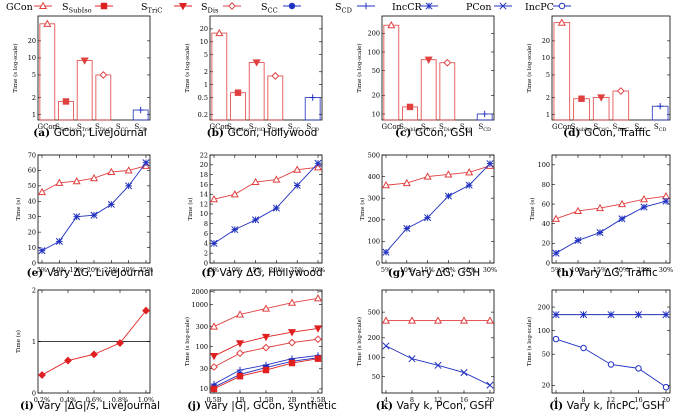  Describe the element at coordinates (42, 400) in the screenshot. I see `x-tick-label: 0.2%` at that location.